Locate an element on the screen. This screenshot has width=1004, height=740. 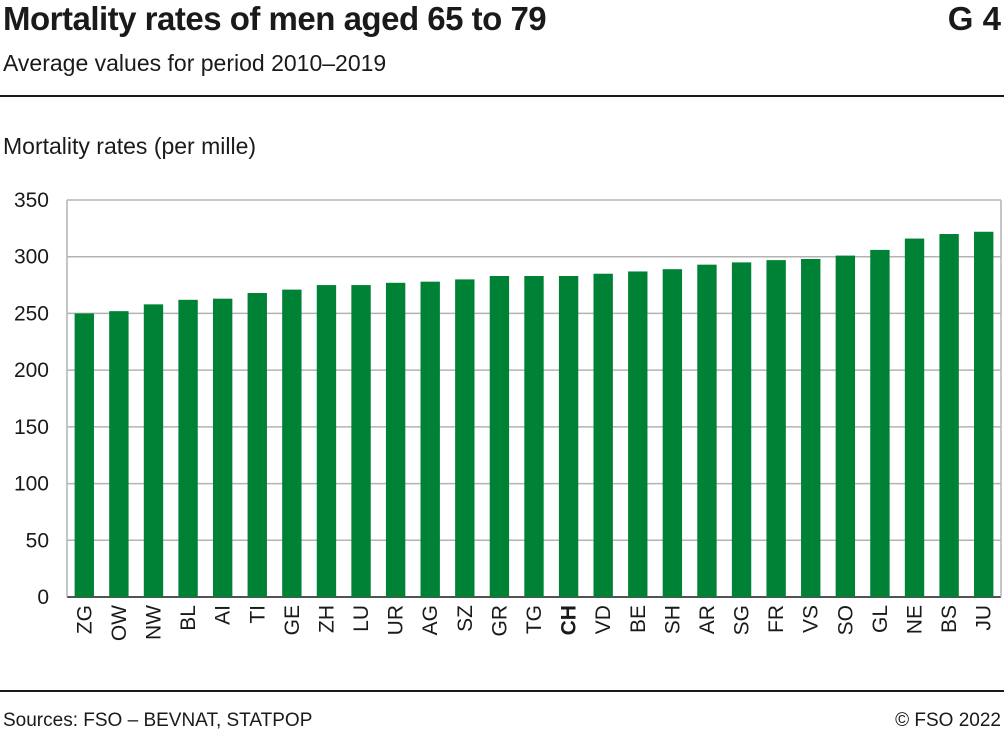
bar-ch is located at coordinates (568, 436).